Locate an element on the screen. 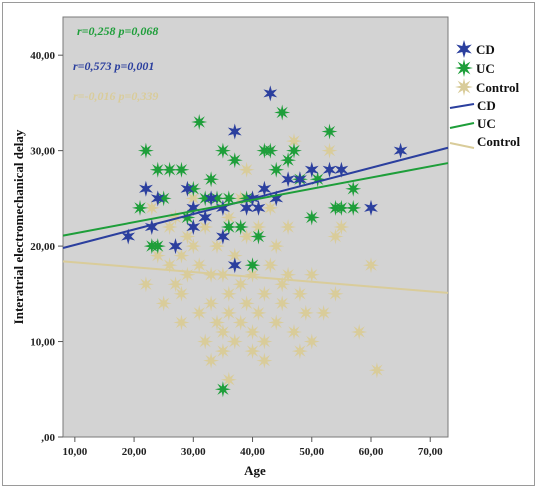 The width and height of the screenshot is (539, 490). x-tick-label: 40,00 is located at coordinates (252, 452).